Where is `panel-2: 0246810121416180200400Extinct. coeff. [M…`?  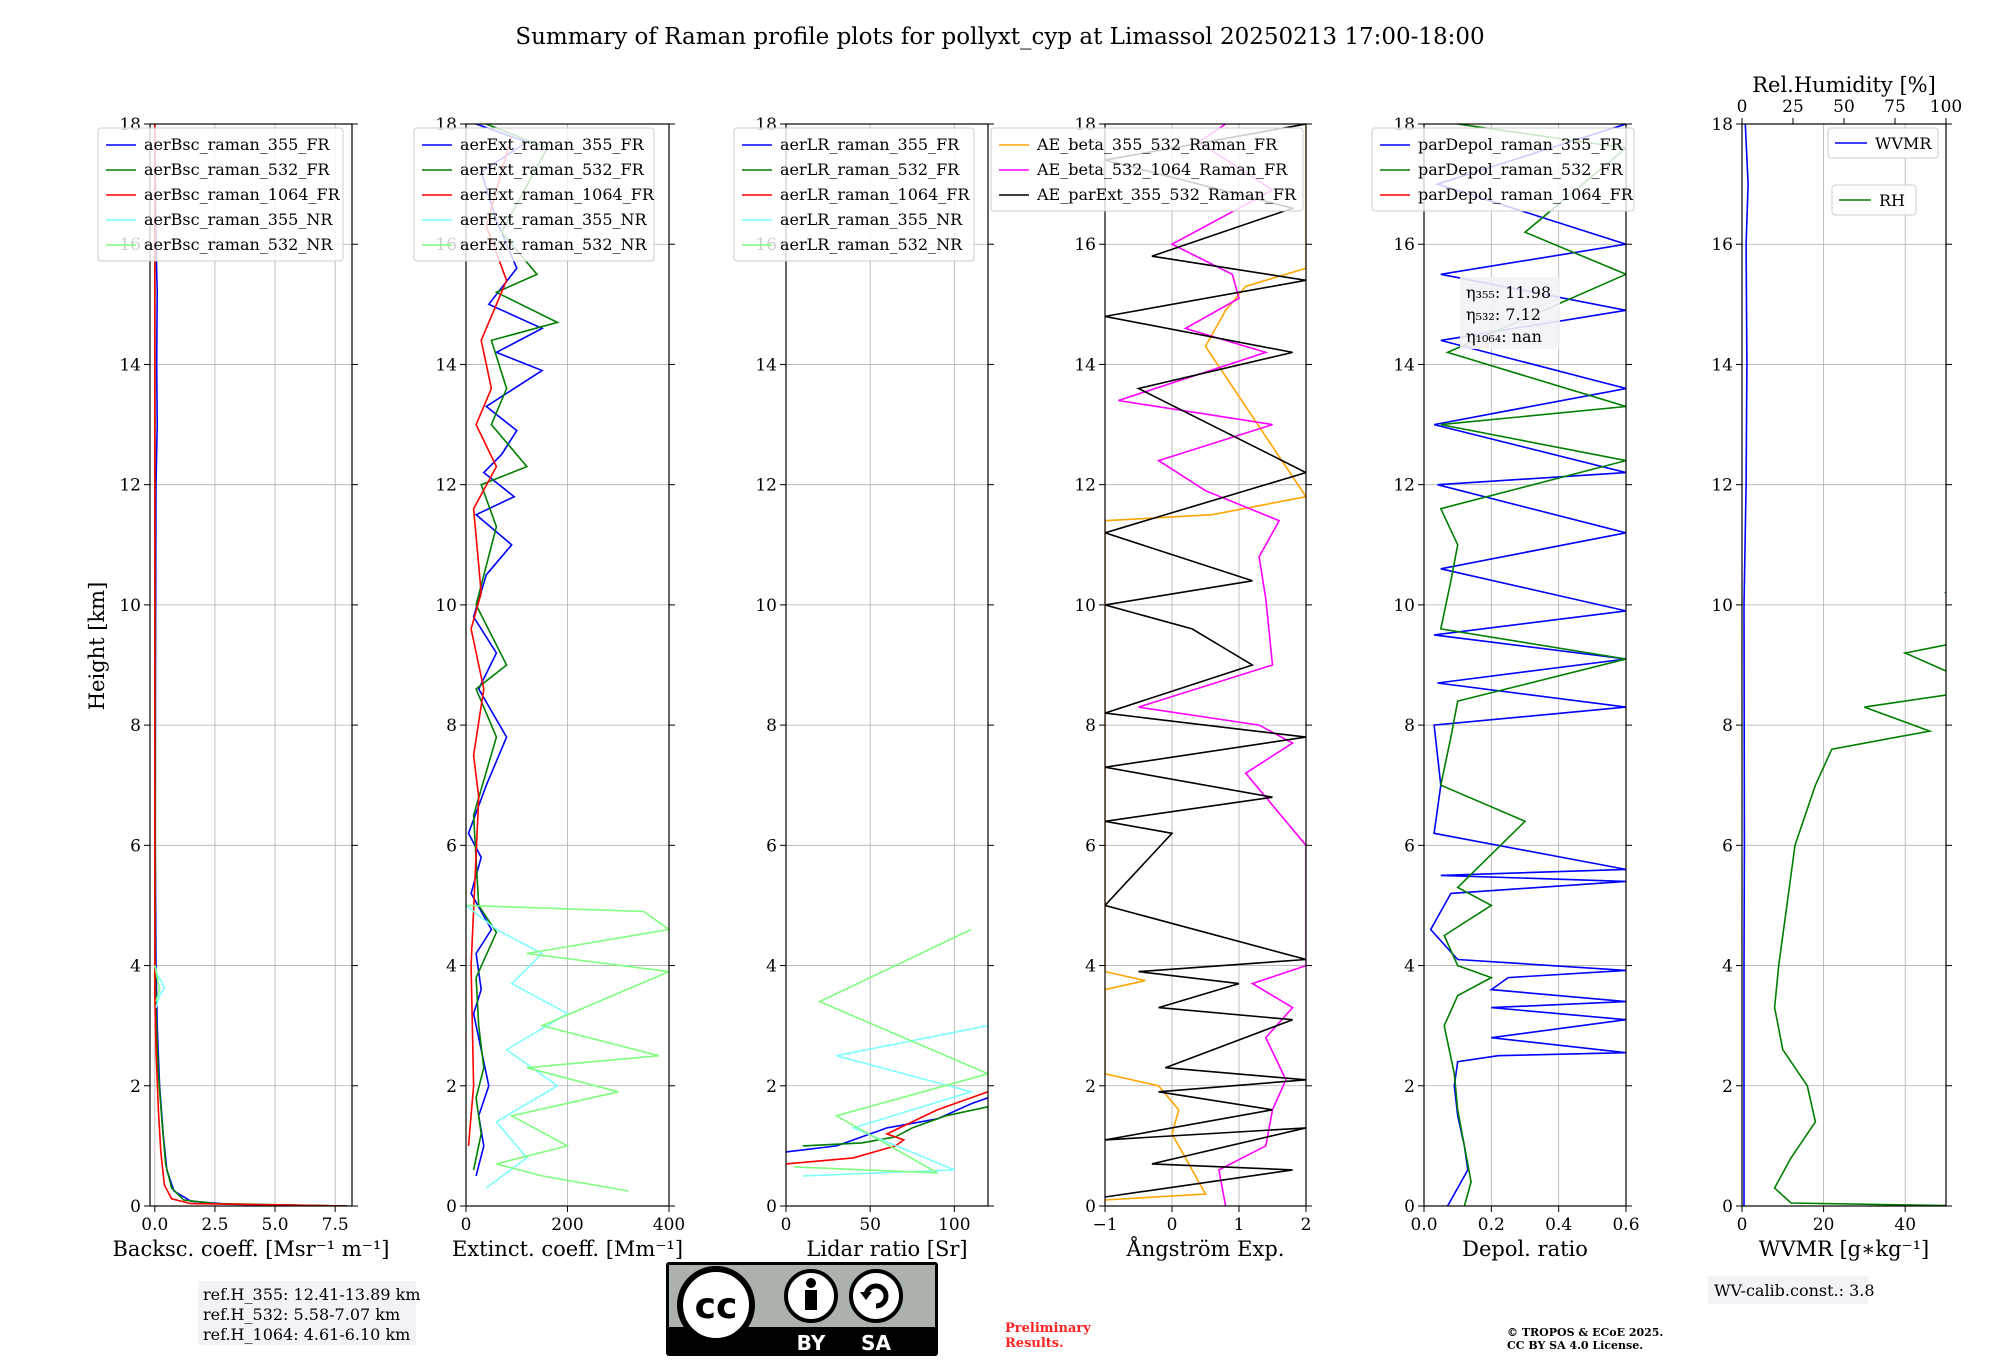 panel-2: 0246810121416180200400Extinct. coeff. [M… is located at coordinates (549, 688).